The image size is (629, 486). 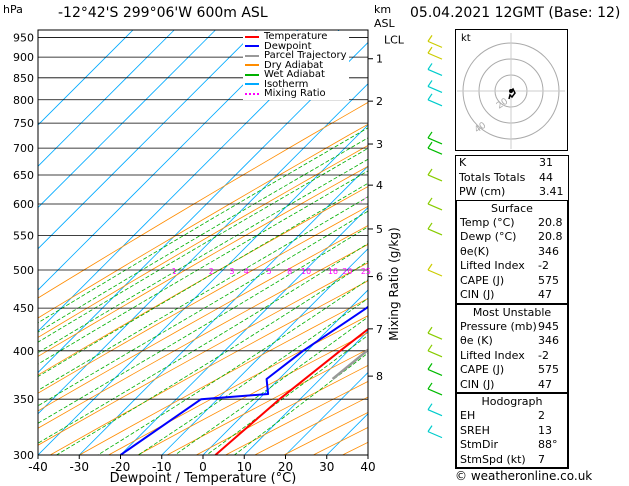 I want to click on temp-tick-label: 30, so click(x=326, y=467).